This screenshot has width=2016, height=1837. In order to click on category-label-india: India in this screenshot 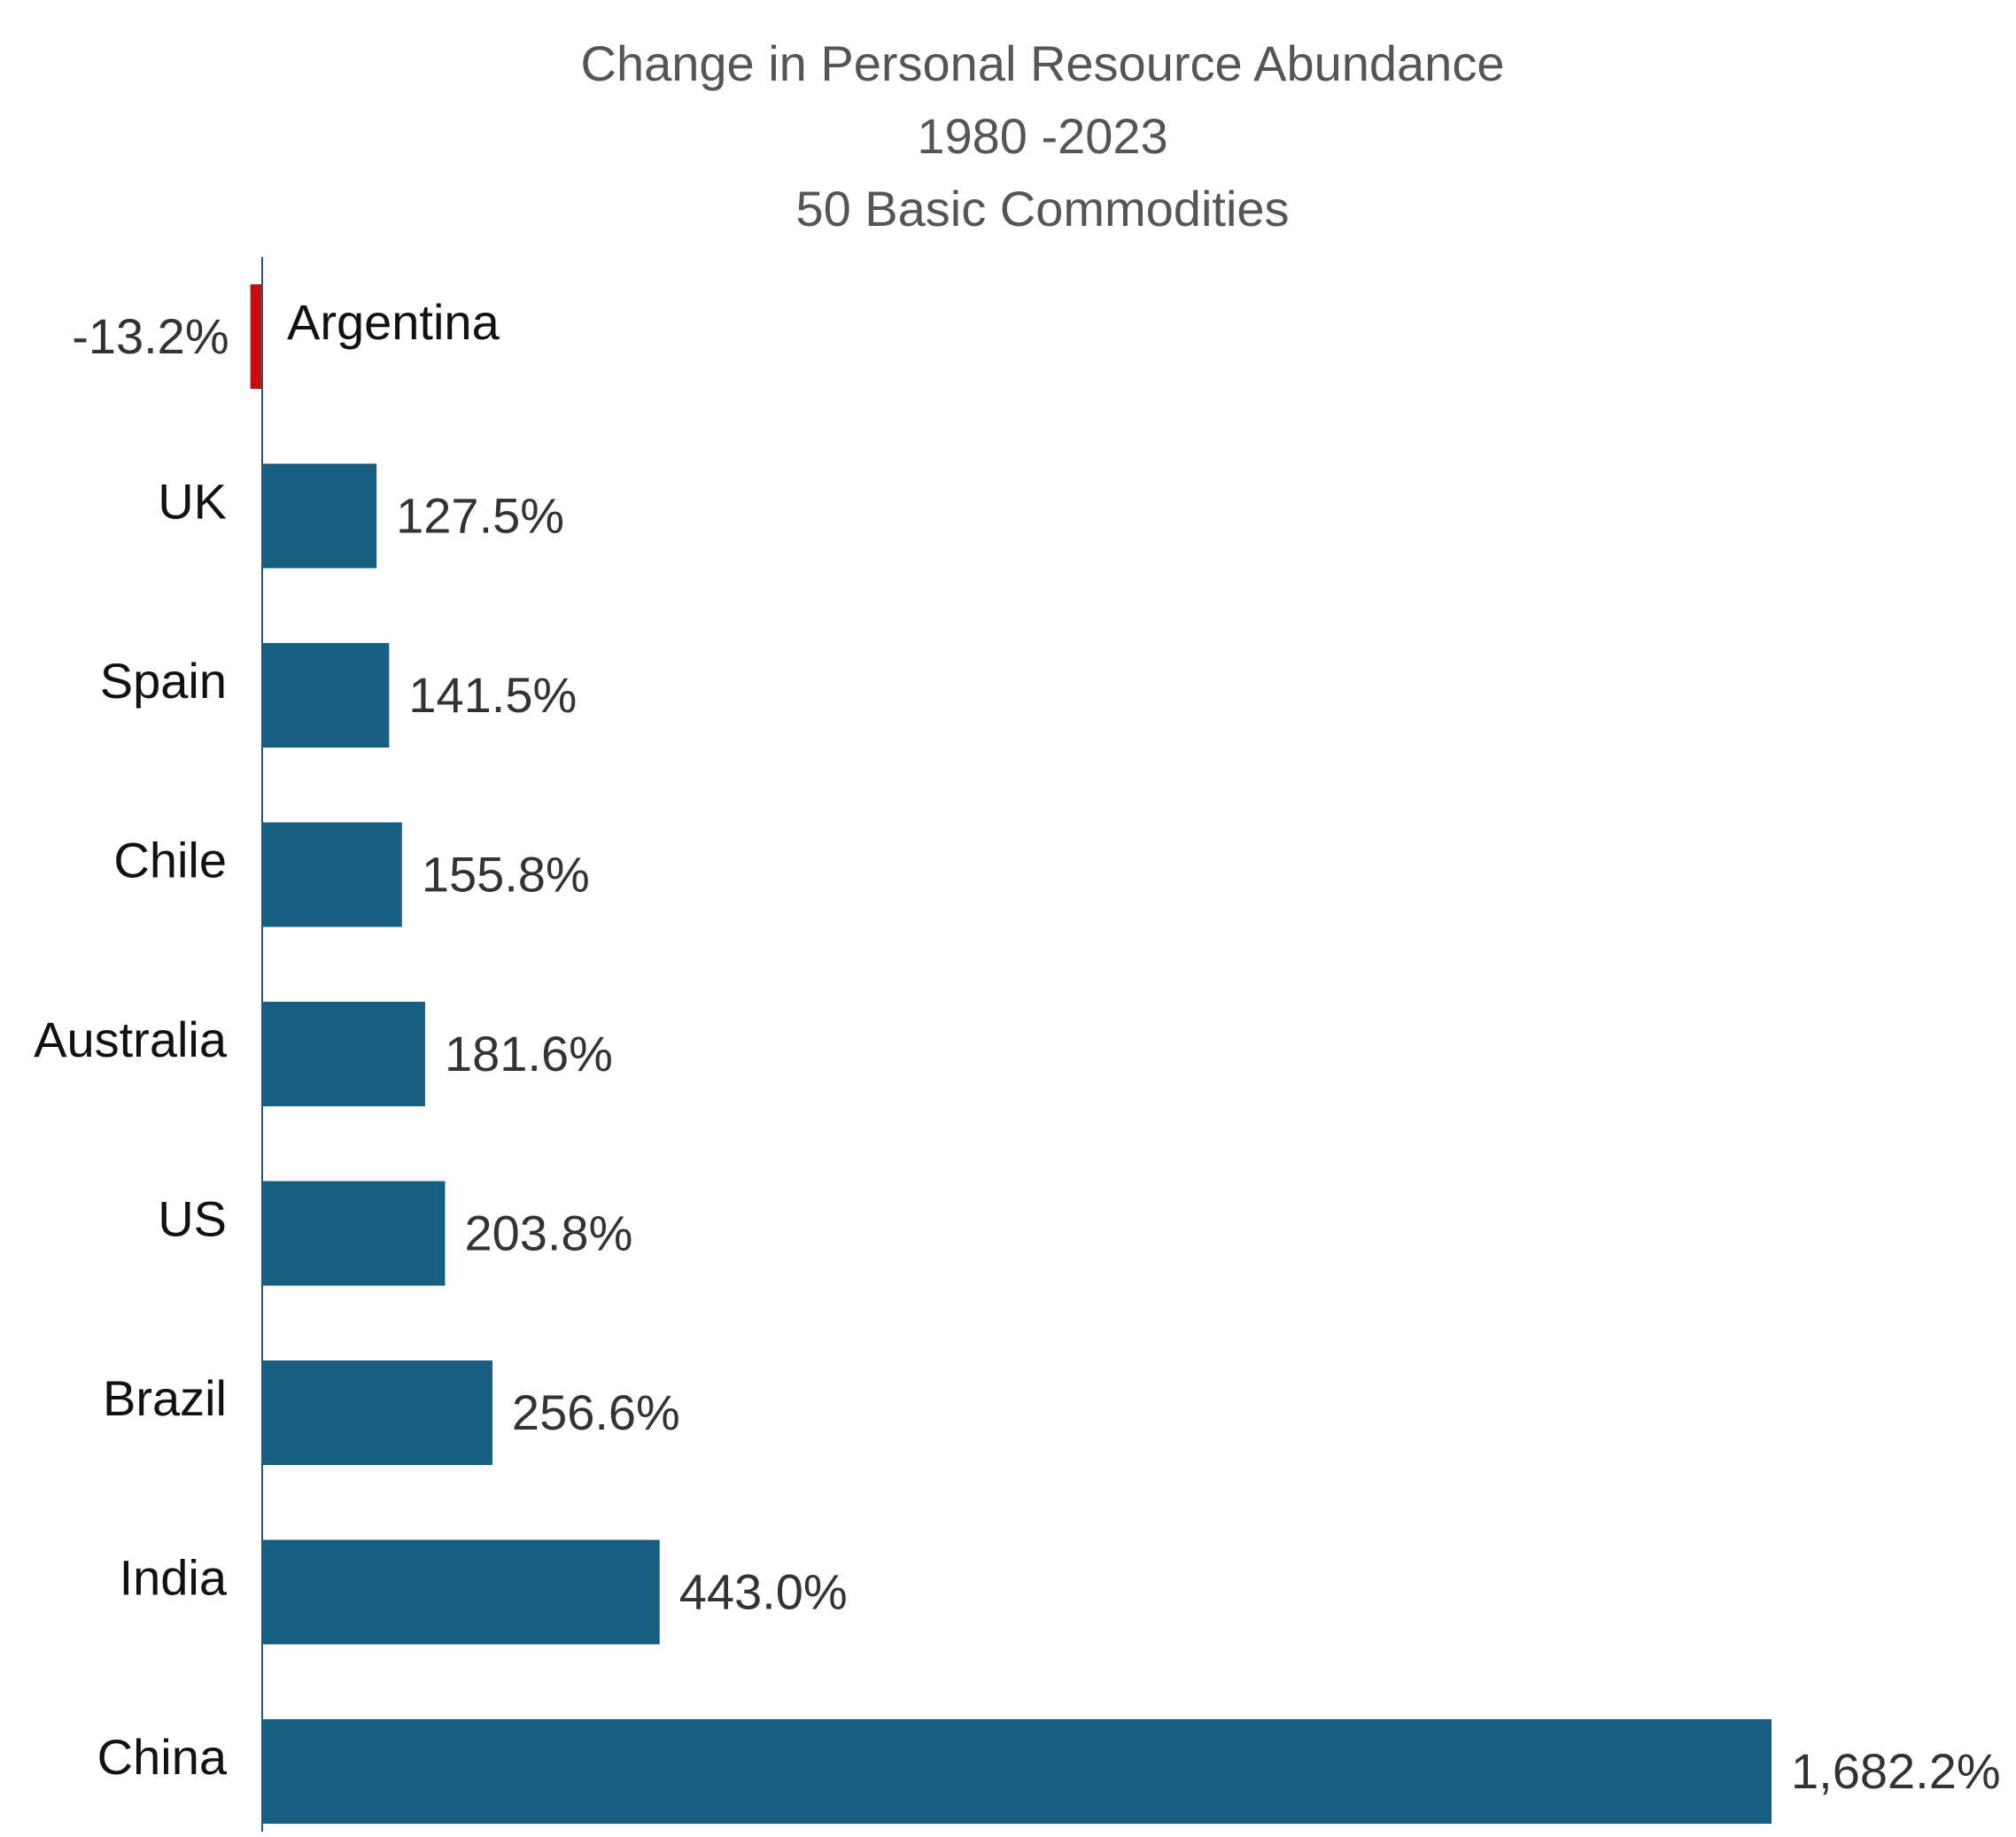, I will do `click(174, 1577)`.